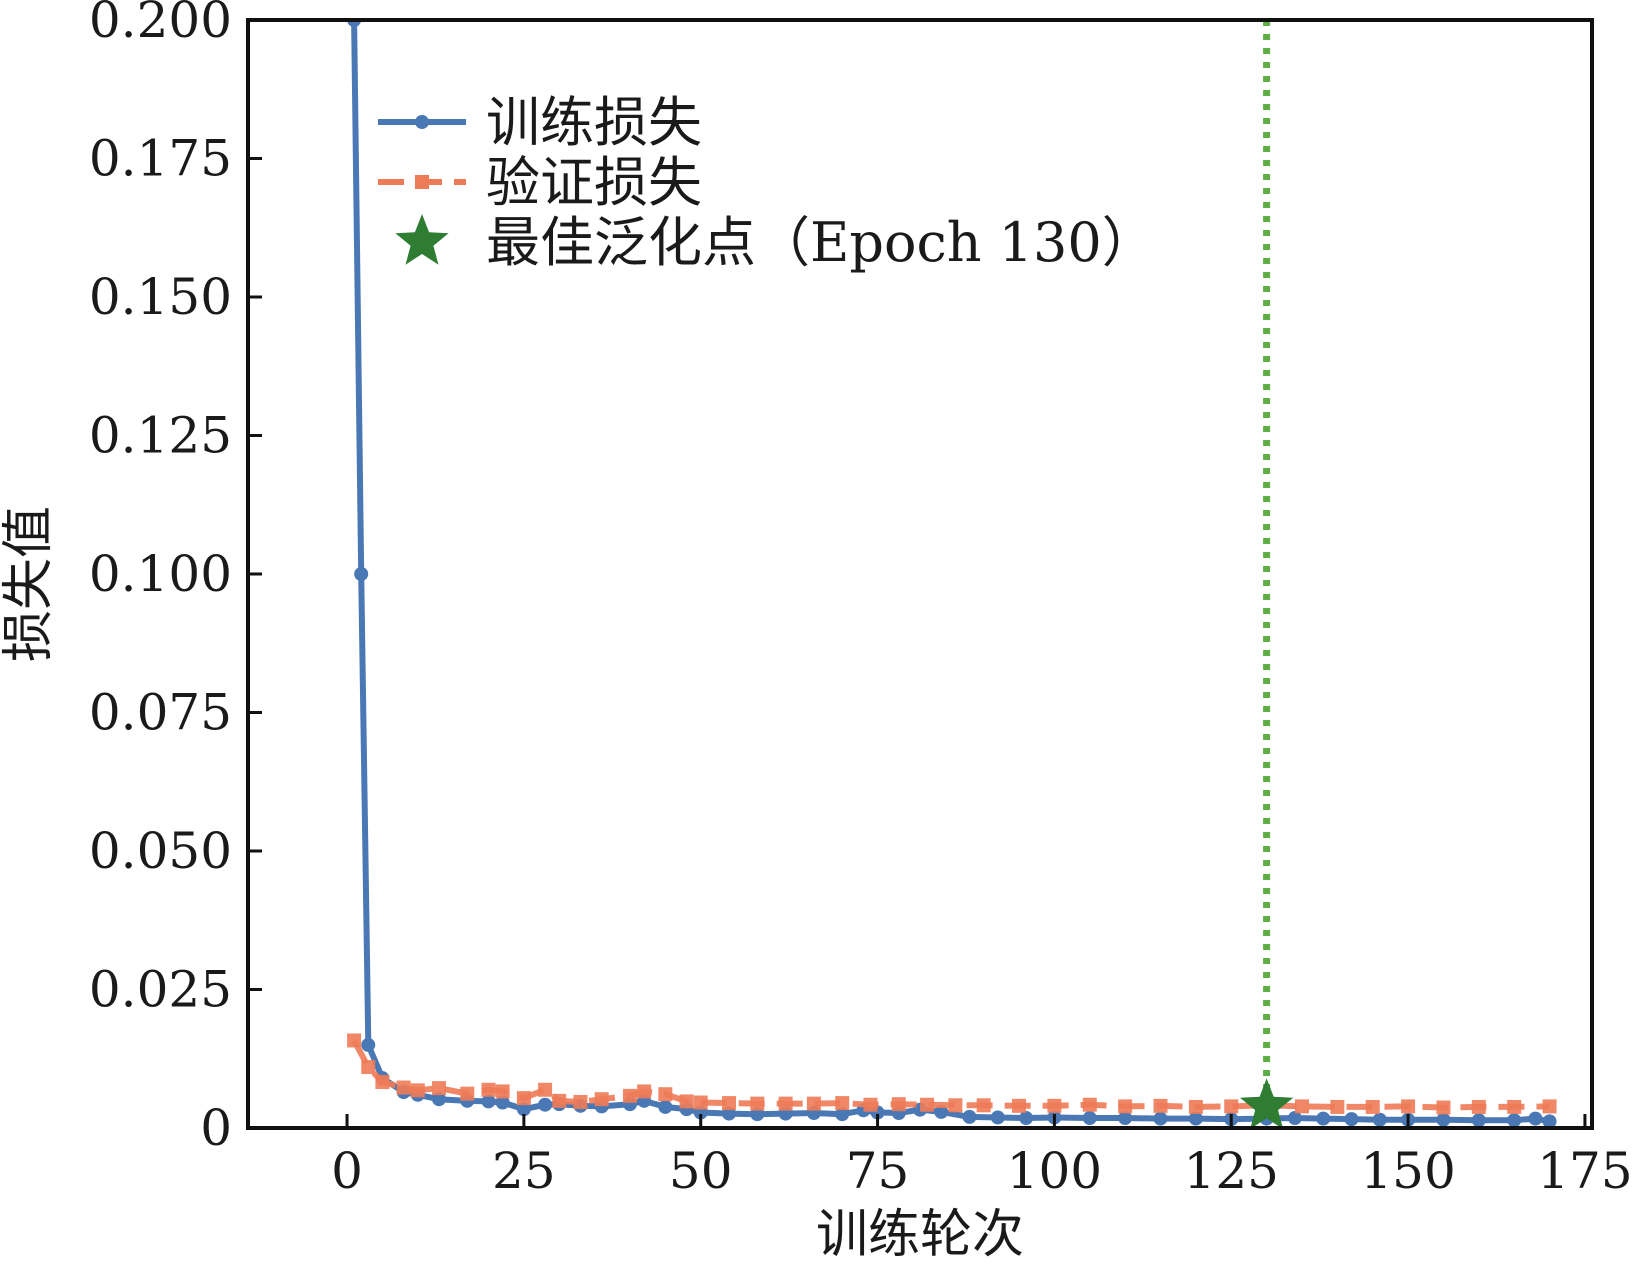 The width and height of the screenshot is (1642, 1274). What do you see at coordinates (422, 182) in the screenshot?
I see `legend-swatch-marker-val` at bounding box center [422, 182].